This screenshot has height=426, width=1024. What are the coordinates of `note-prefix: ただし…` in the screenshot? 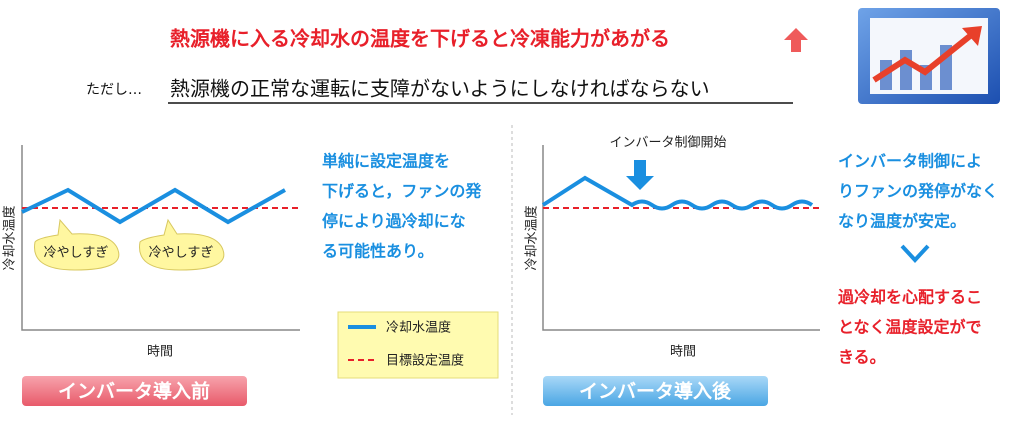 It's located at (114, 90).